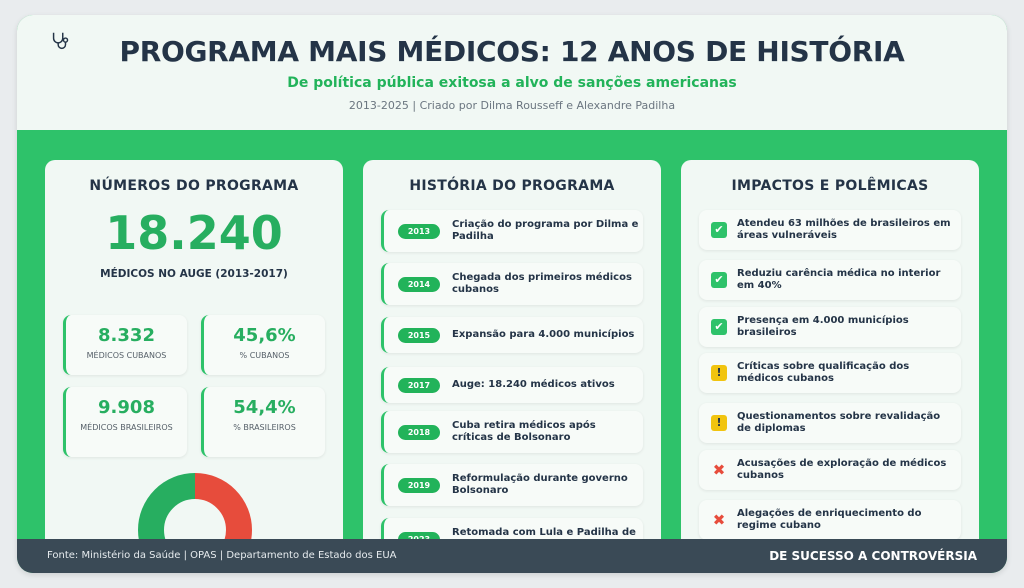  What do you see at coordinates (823, 326) in the screenshot?
I see `impact-text: Presença em 4.000 municípios brasileiros` at bounding box center [823, 326].